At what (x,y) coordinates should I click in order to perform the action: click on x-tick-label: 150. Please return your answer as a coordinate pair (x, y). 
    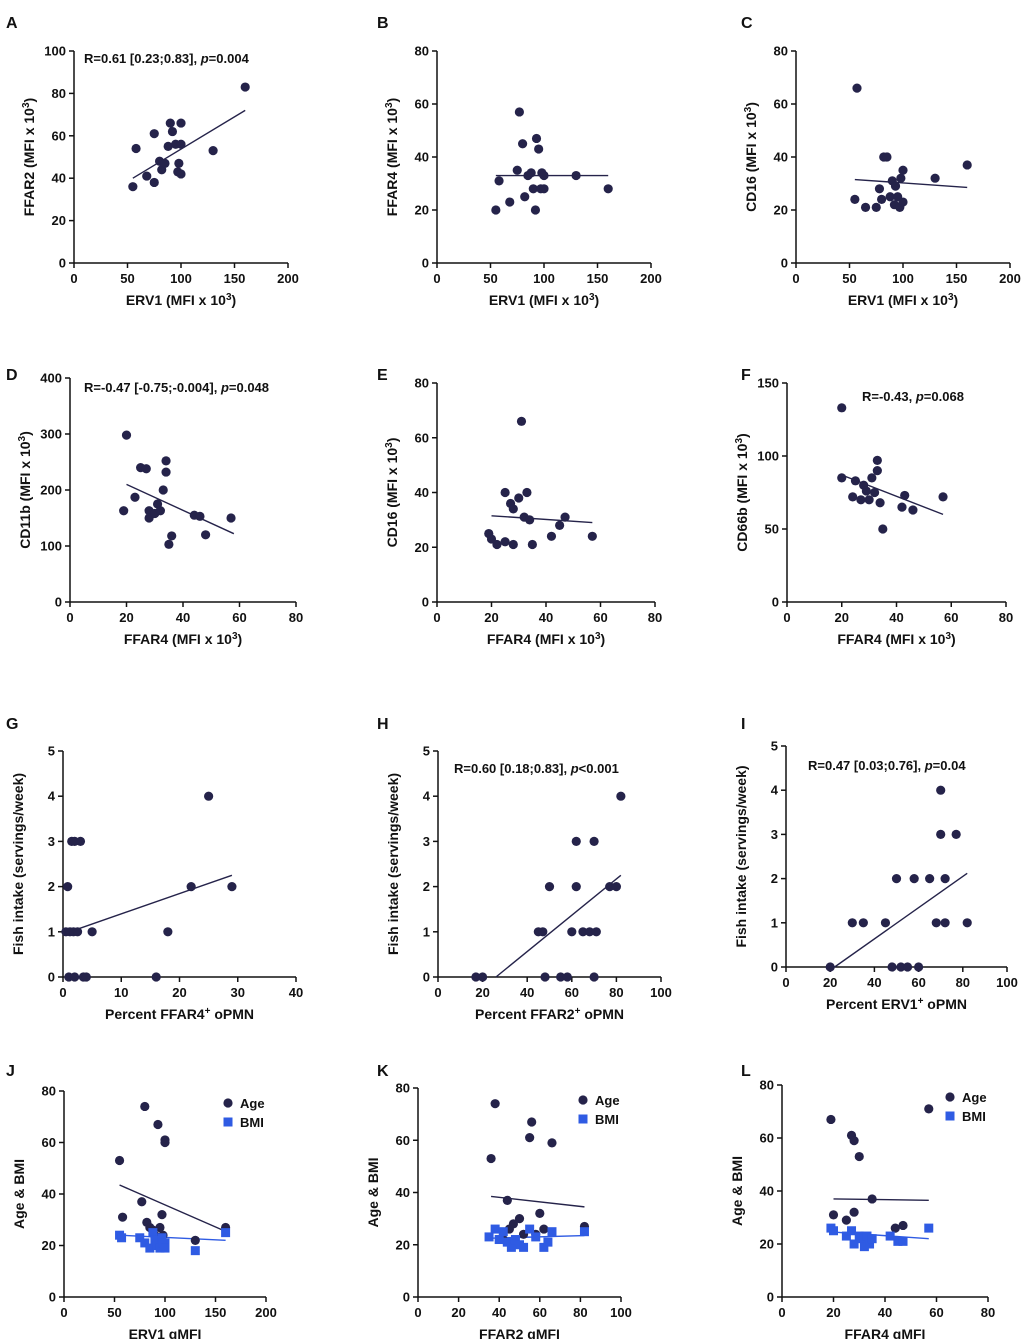
    Looking at the image, I should click on (957, 278).